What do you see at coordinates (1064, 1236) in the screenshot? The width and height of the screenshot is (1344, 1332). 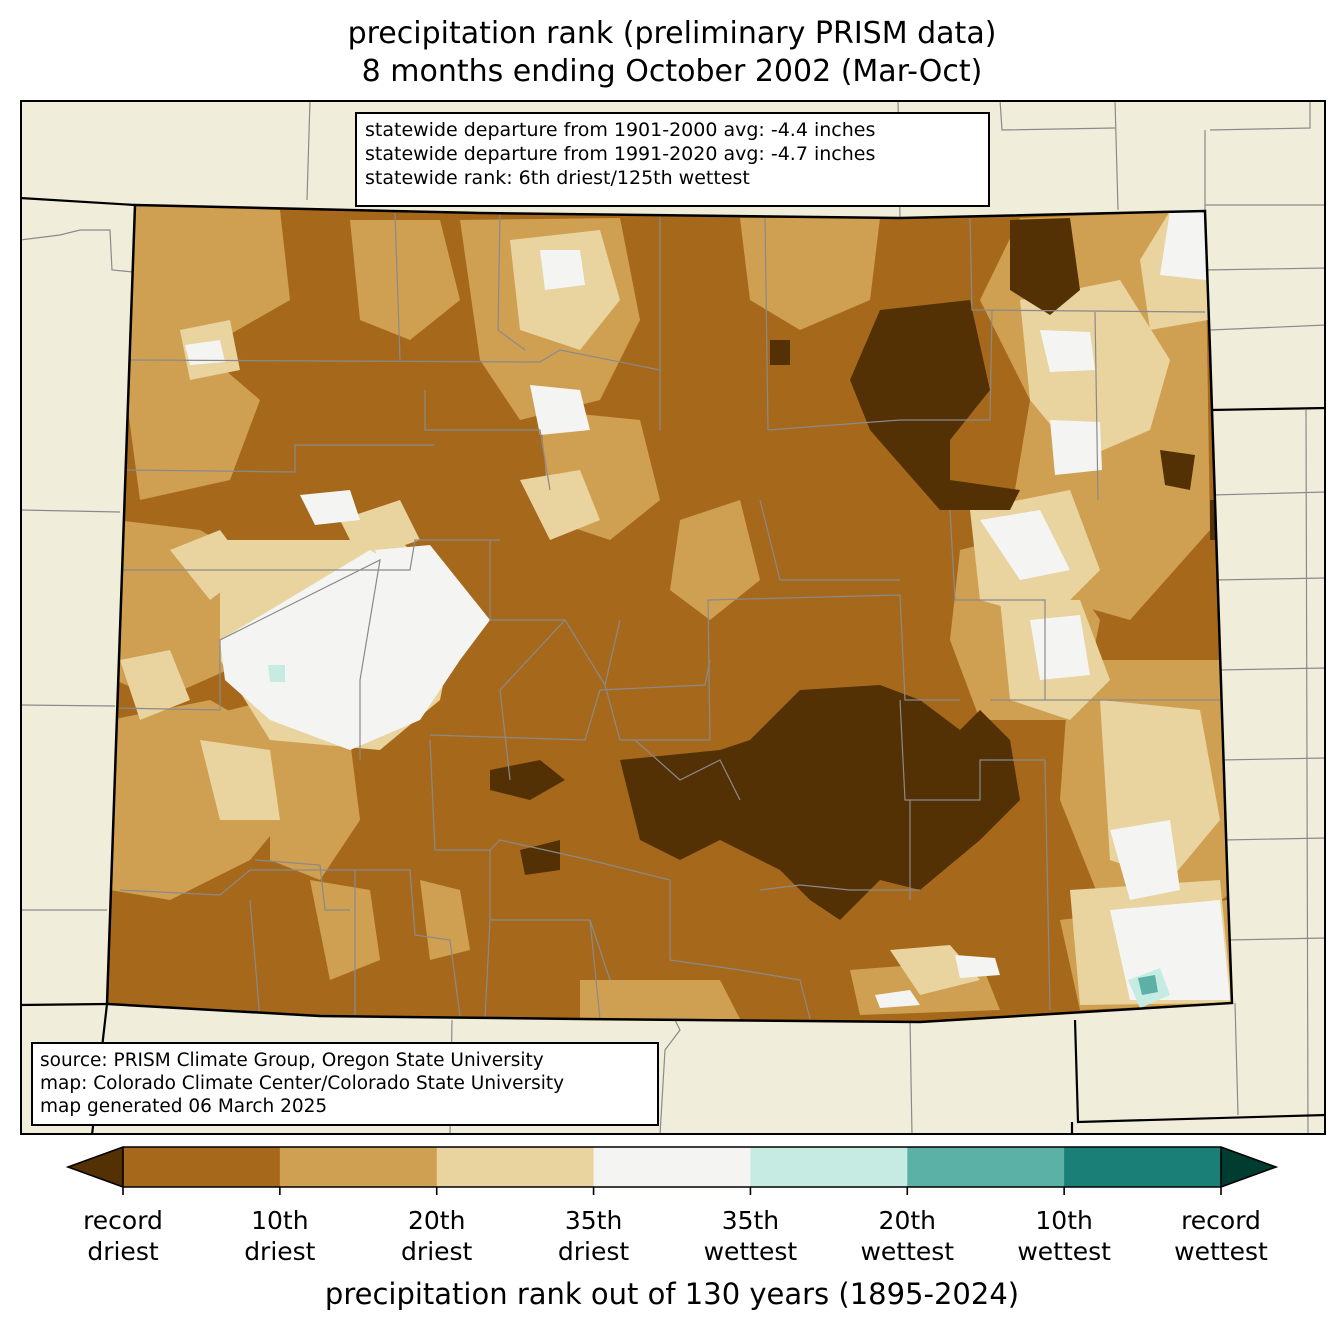 I see `colorbar-tick-label: 10th wettest` at bounding box center [1064, 1236].